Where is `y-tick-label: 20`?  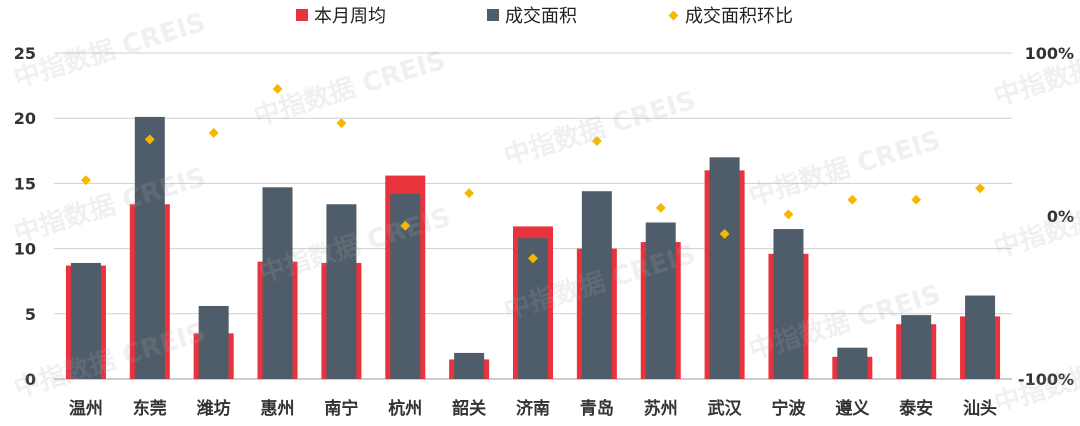
y-tick-label: 20 is located at coordinates (25, 118).